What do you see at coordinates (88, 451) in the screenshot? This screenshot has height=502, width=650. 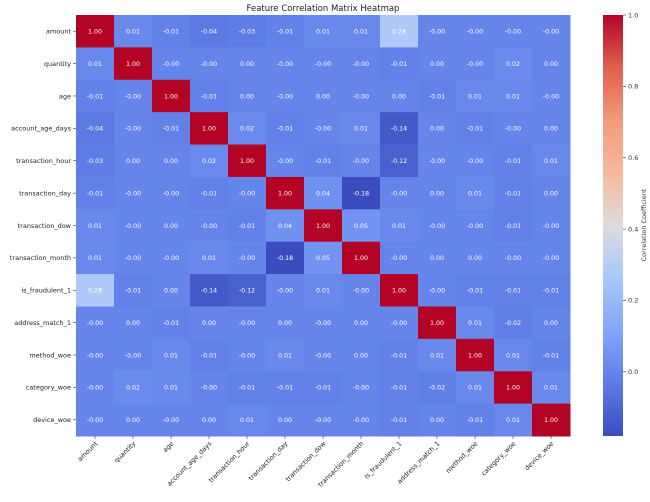 I see `x-tick-label: amount` at bounding box center [88, 451].